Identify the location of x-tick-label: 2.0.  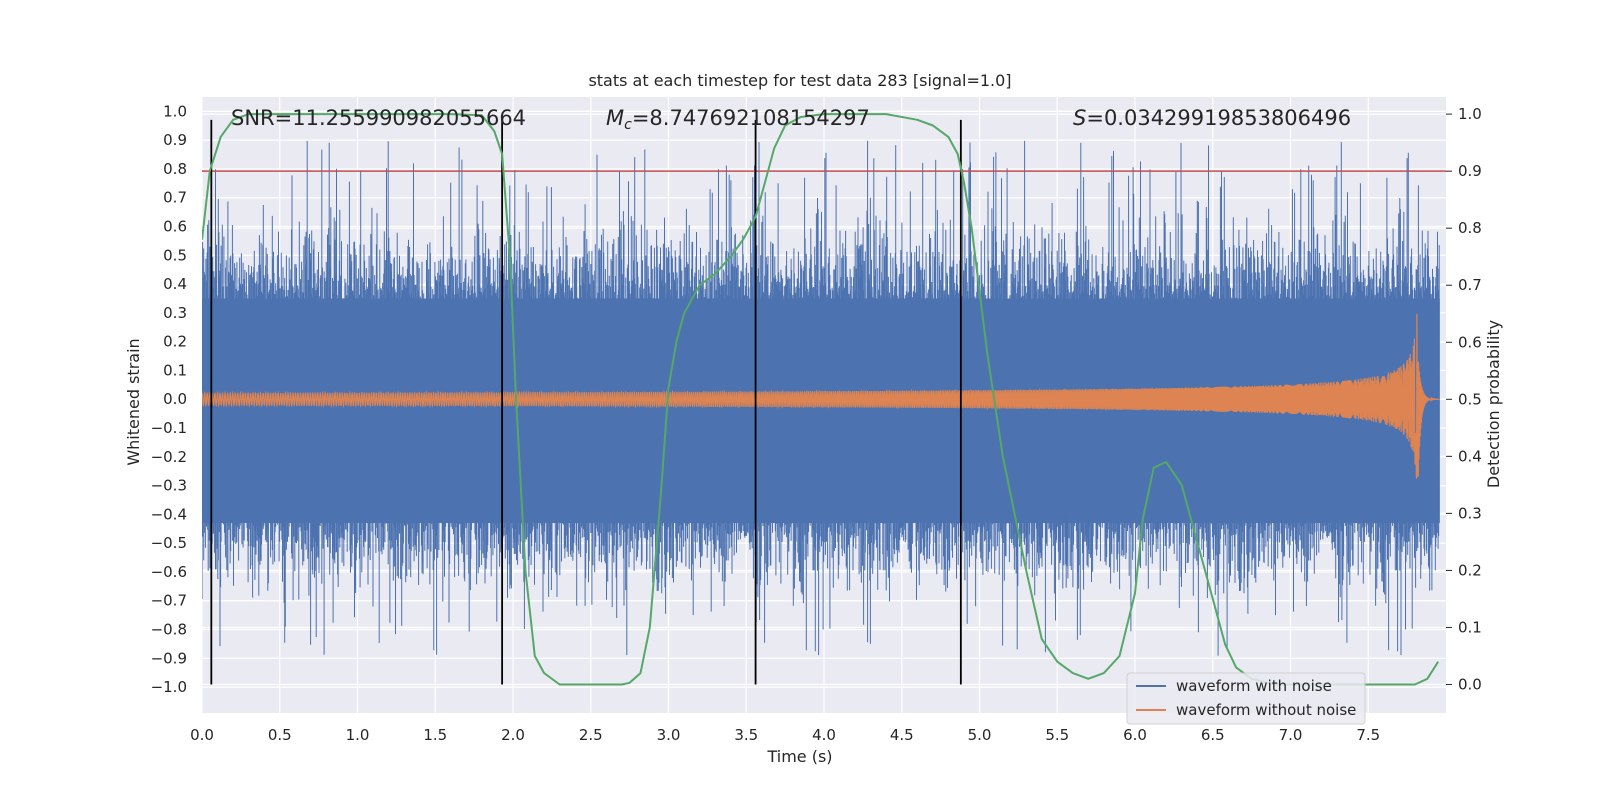
(513, 735).